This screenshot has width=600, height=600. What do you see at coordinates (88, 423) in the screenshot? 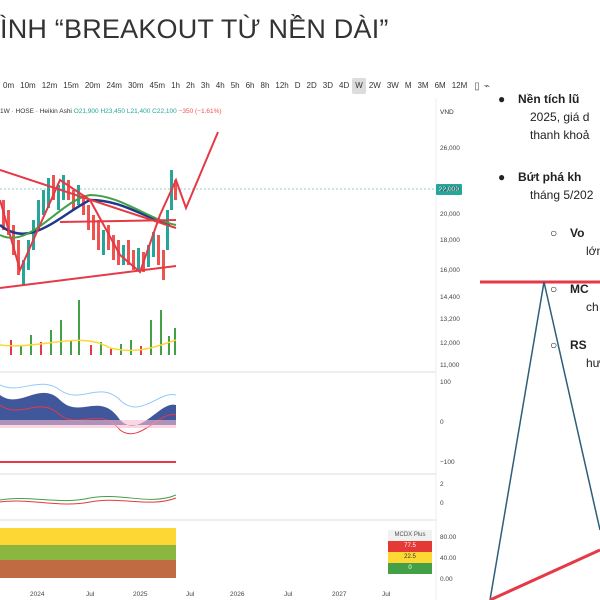
I see `oscillator-panel` at bounding box center [88, 423].